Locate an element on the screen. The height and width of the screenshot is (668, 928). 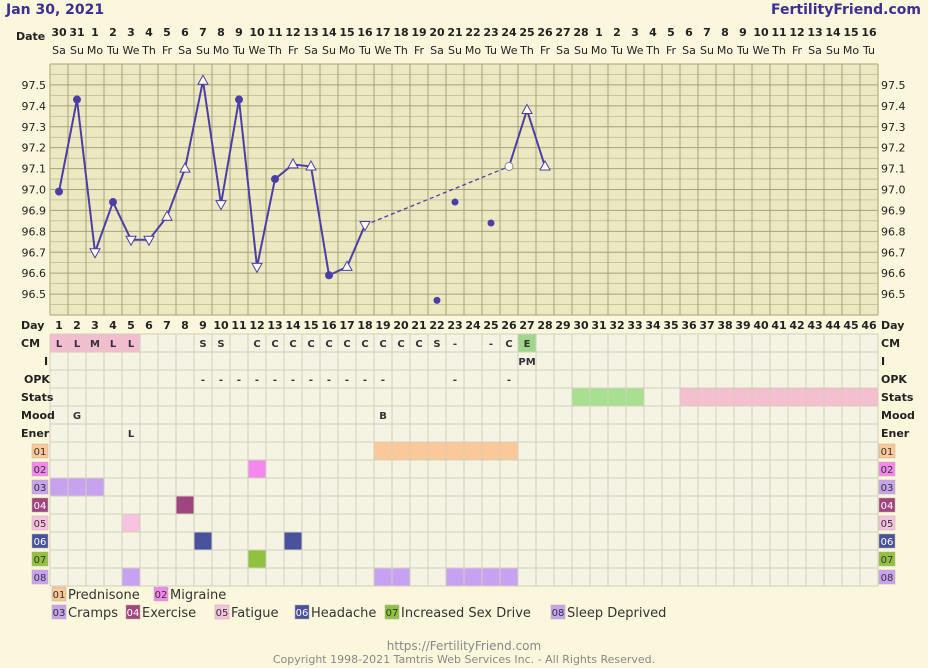
symptom-code-left: 03 is located at coordinates (40, 488).